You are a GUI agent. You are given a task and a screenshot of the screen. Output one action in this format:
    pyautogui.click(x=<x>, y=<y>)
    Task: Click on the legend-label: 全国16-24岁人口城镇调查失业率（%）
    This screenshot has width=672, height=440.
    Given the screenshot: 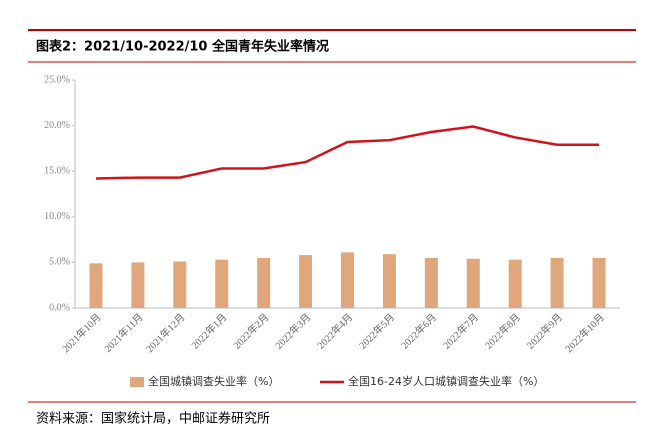 What is the action you would take?
    pyautogui.click(x=446, y=381)
    